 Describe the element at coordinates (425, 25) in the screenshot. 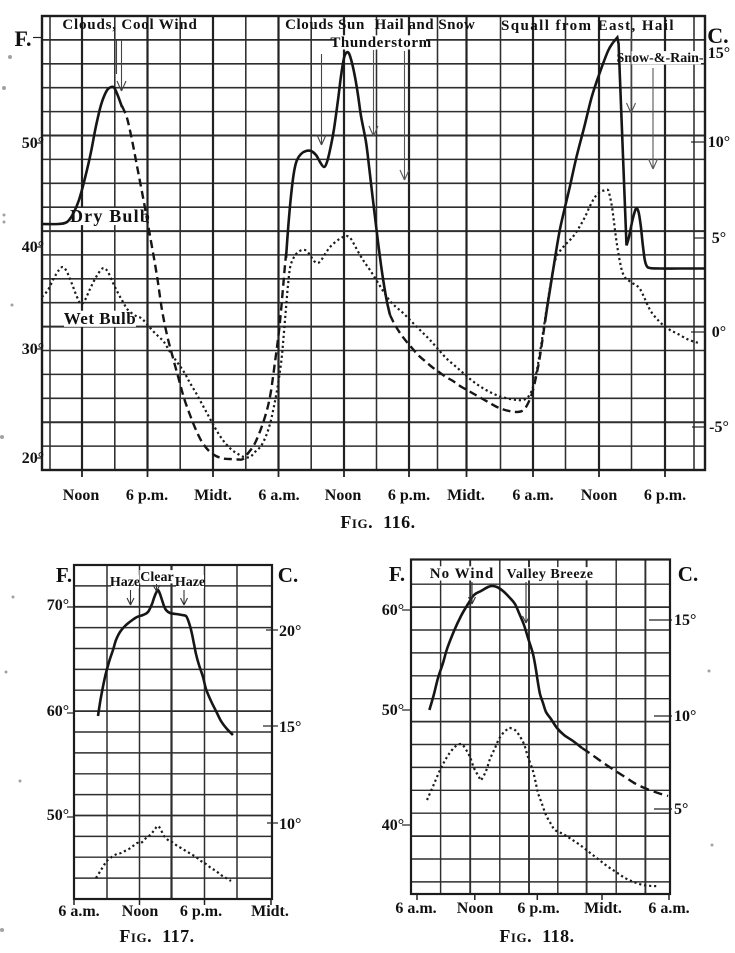

I see `svg-text: Hail and Snow` at that location.